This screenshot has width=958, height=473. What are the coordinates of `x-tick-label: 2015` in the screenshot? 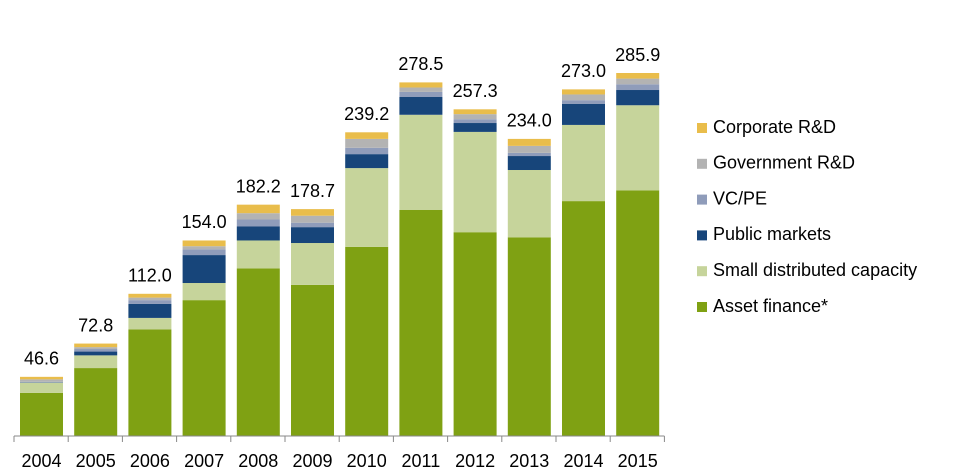 It's located at (638, 461).